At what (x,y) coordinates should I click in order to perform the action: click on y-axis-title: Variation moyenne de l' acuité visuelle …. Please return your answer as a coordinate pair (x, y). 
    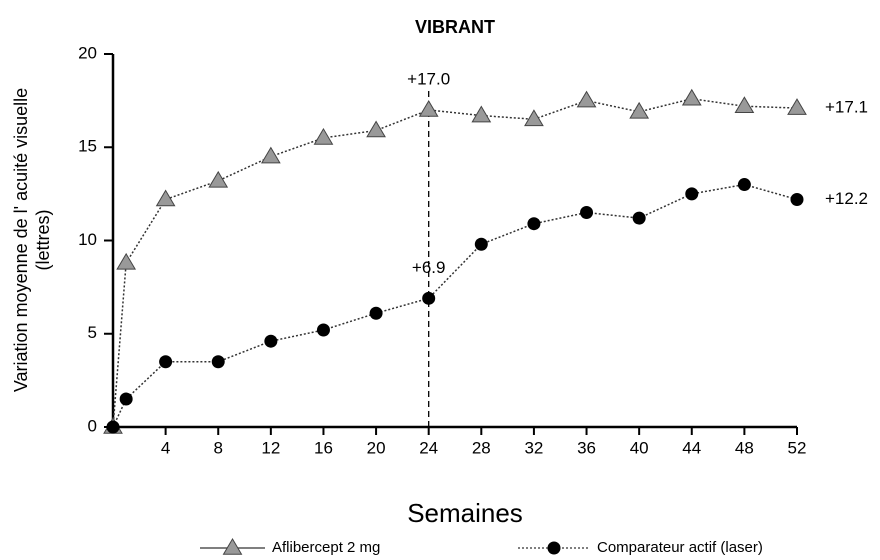
    Looking at the image, I should click on (32, 240).